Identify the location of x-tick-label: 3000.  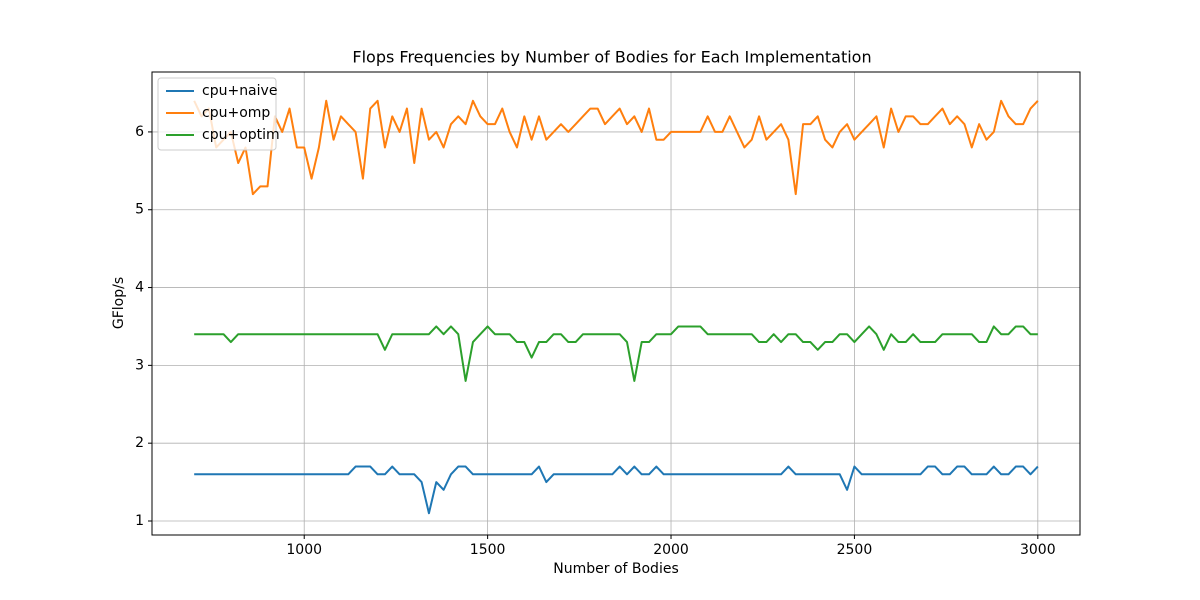
(1038, 550).